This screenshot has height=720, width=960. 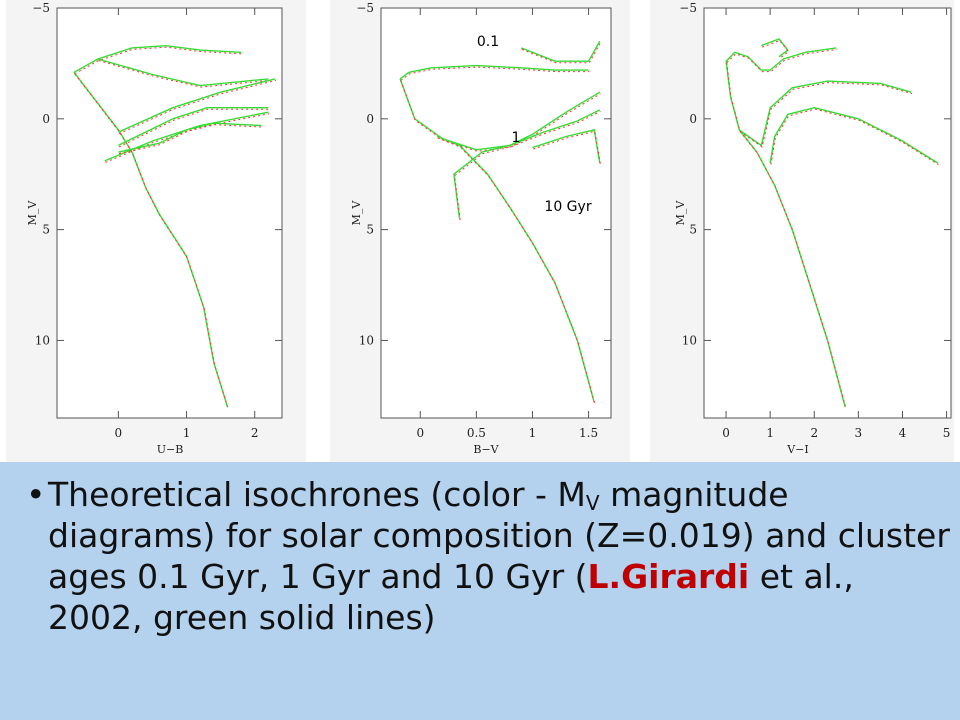 What do you see at coordinates (903, 433) in the screenshot?
I see `x-tick-label: 4` at bounding box center [903, 433].